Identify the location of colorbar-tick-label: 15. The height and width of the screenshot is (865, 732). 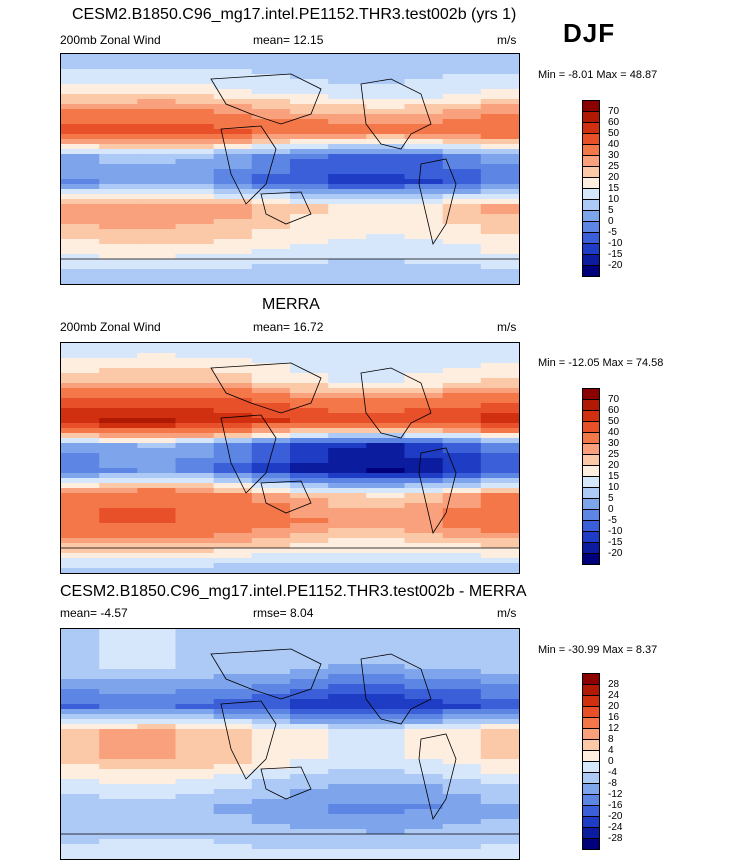
(614, 188).